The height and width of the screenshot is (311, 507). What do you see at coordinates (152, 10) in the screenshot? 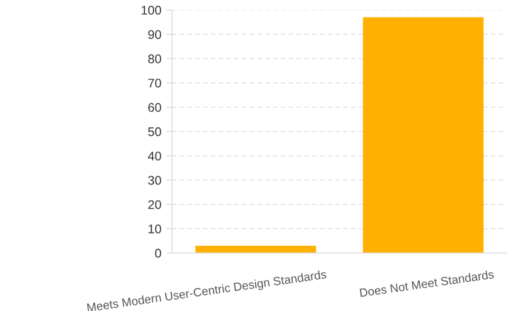
I see `y-tick-label: 100` at bounding box center [152, 10].